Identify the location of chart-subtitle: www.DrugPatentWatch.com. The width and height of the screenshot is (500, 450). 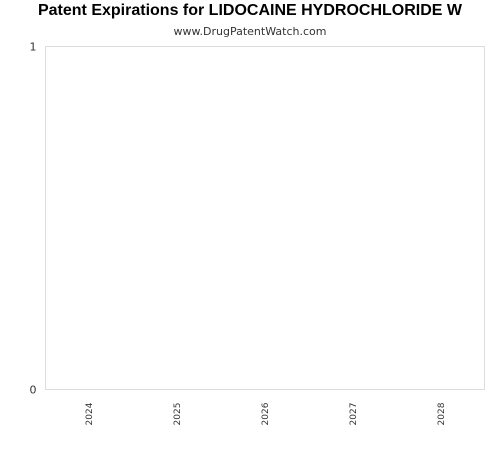
(250, 31).